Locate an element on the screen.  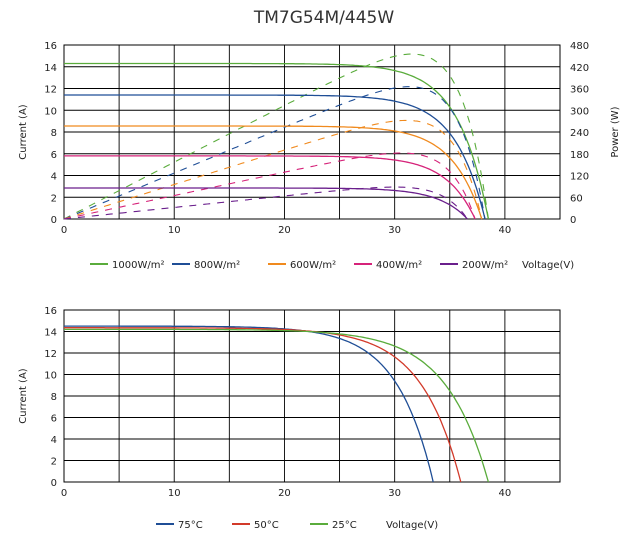
chart2-y-tick-label: 14 is located at coordinates (50, 333).